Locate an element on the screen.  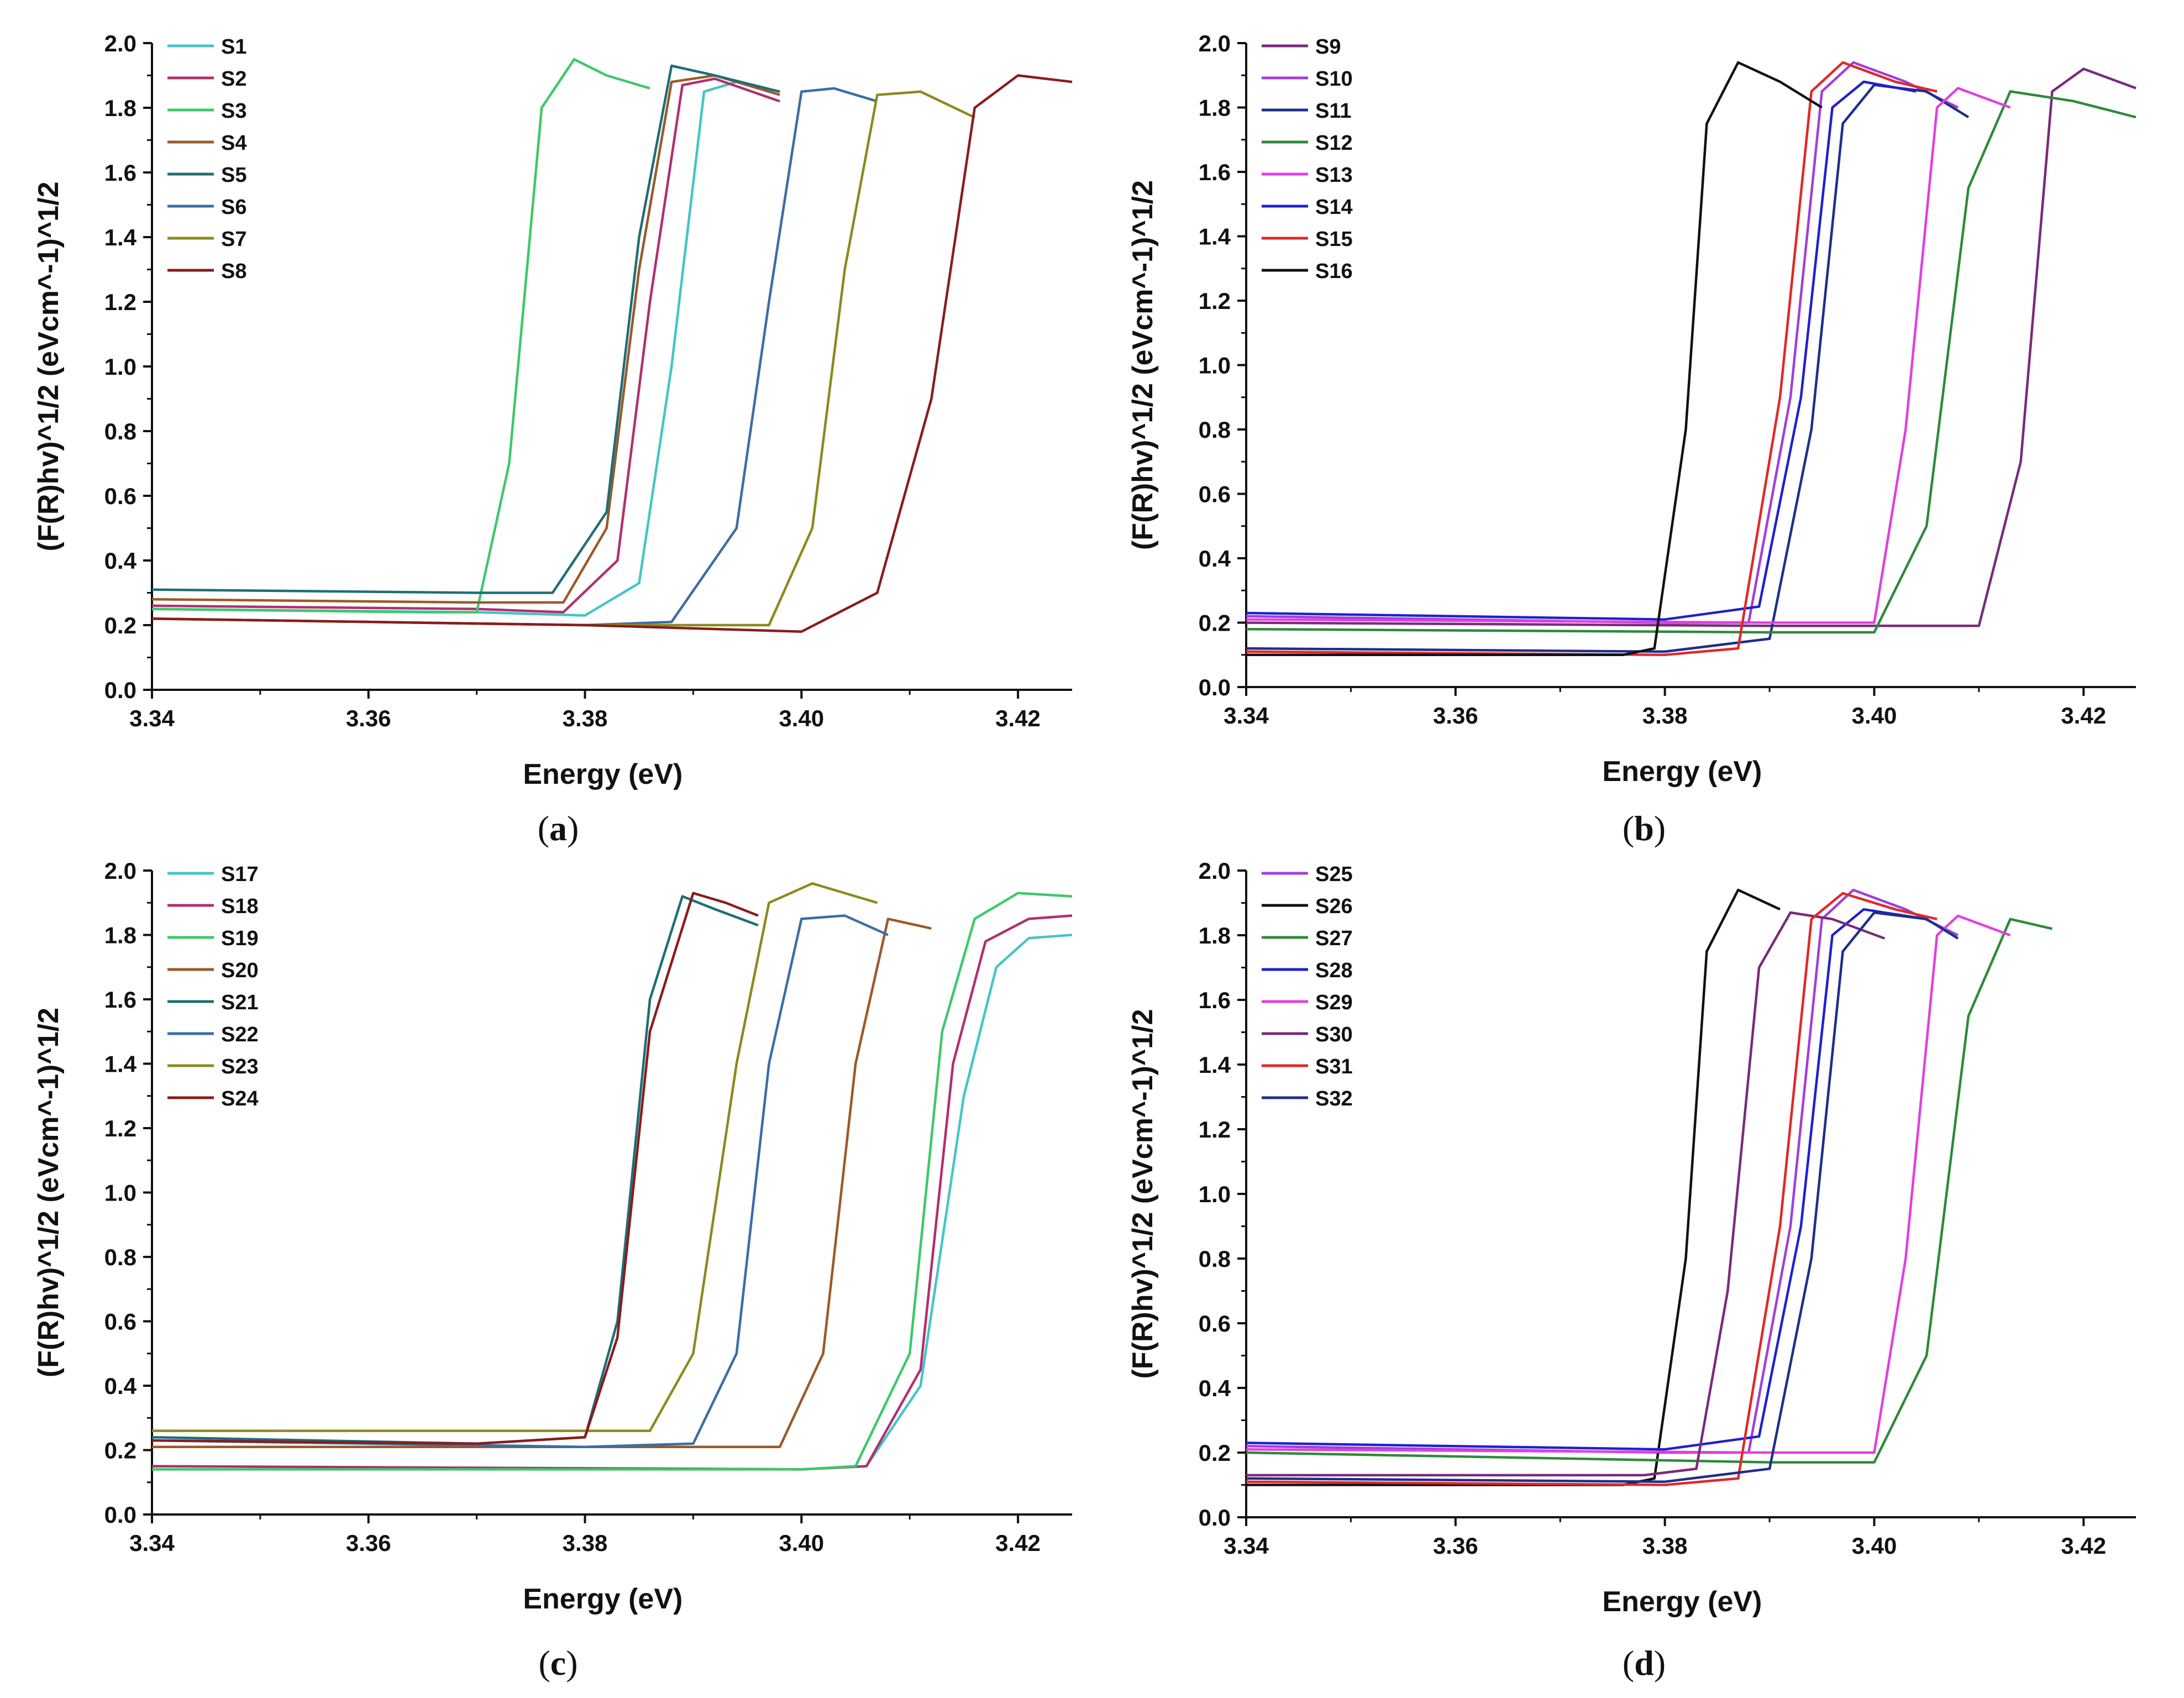
legend-label: S1 is located at coordinates (234, 47).